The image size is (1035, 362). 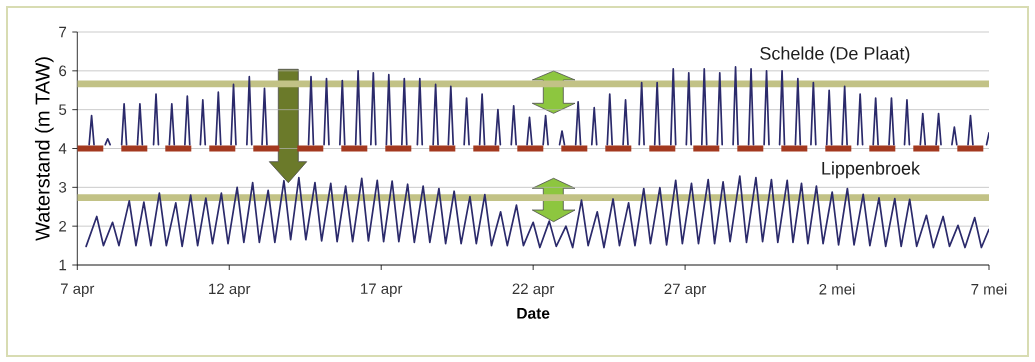 What do you see at coordinates (871, 170) in the screenshot?
I see `series-label: Lippenbroek` at bounding box center [871, 170].